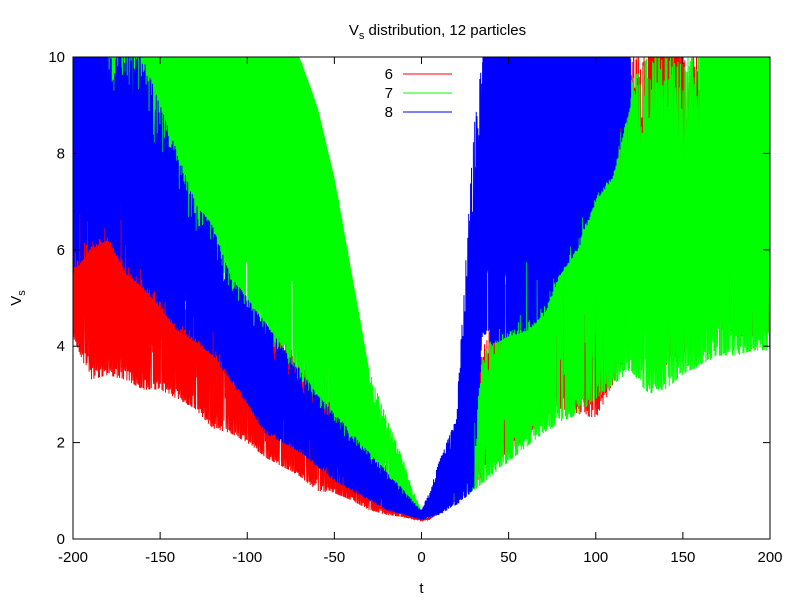 The image size is (800, 600). Describe the element at coordinates (508, 557) in the screenshot. I see `x-tick-label: 50` at that location.